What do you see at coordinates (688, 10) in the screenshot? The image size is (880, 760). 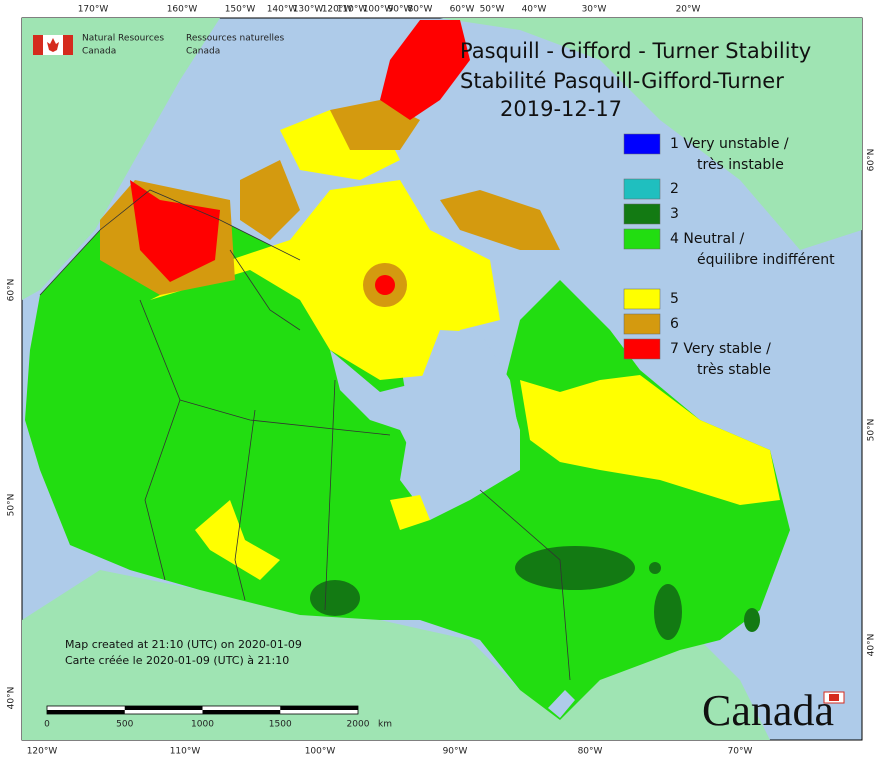 I see `graticule-label: 20°W` at bounding box center [688, 10].